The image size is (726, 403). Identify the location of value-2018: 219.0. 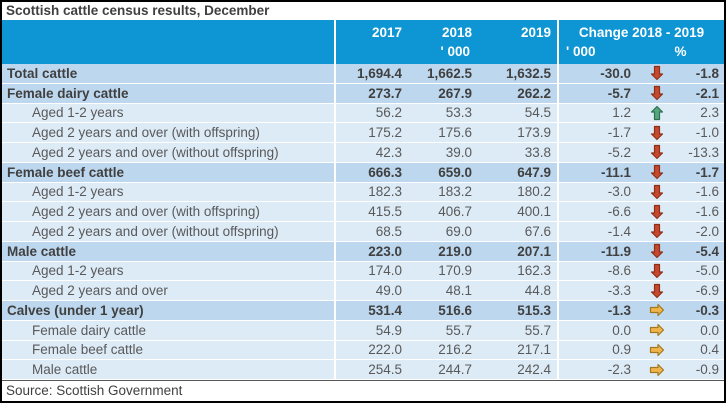
(455, 251).